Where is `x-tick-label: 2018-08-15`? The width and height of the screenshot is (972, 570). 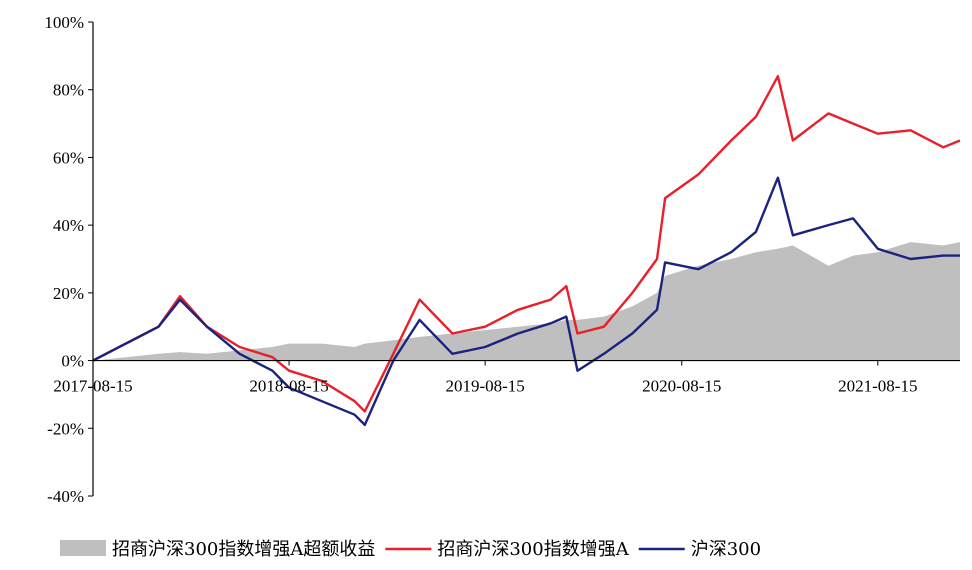 x-tick-label: 2018-08-15 is located at coordinates (288, 386).